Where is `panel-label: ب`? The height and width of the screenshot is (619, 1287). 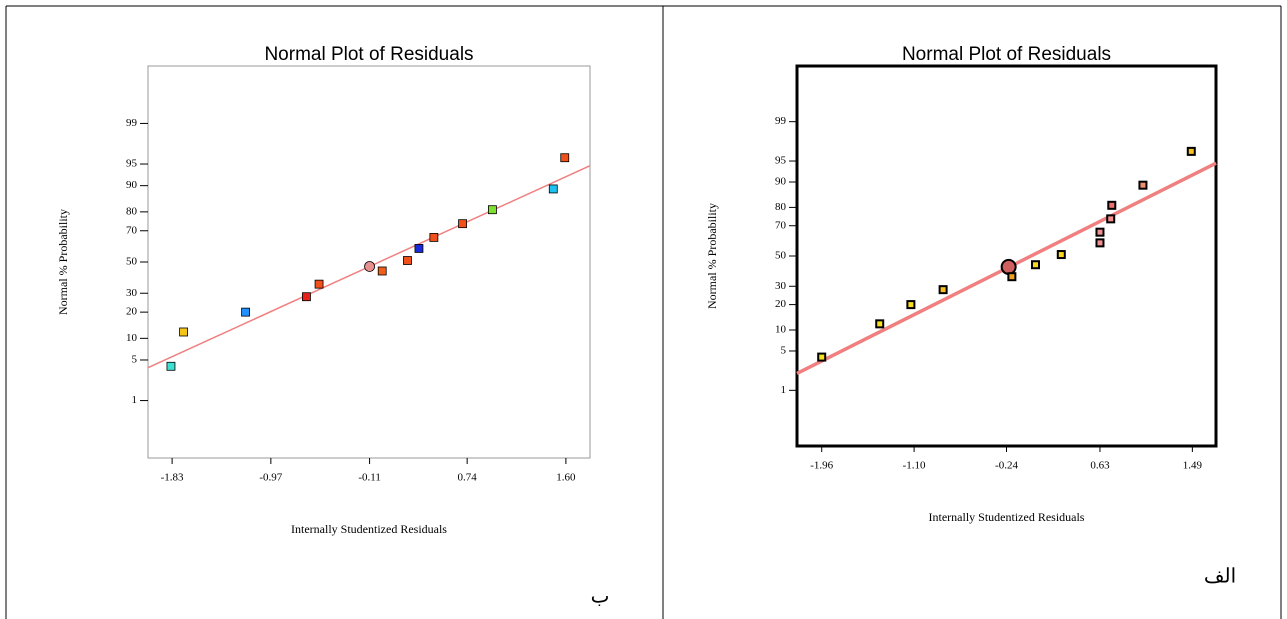 panel-label: ب is located at coordinates (600, 597).